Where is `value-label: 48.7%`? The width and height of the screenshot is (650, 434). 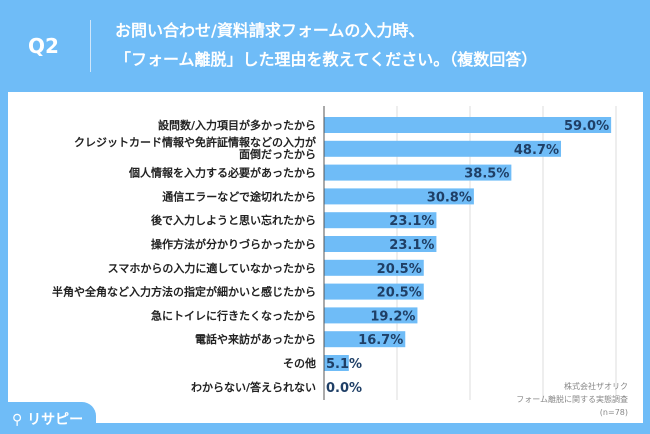
value-label: 48.7% is located at coordinates (536, 150).